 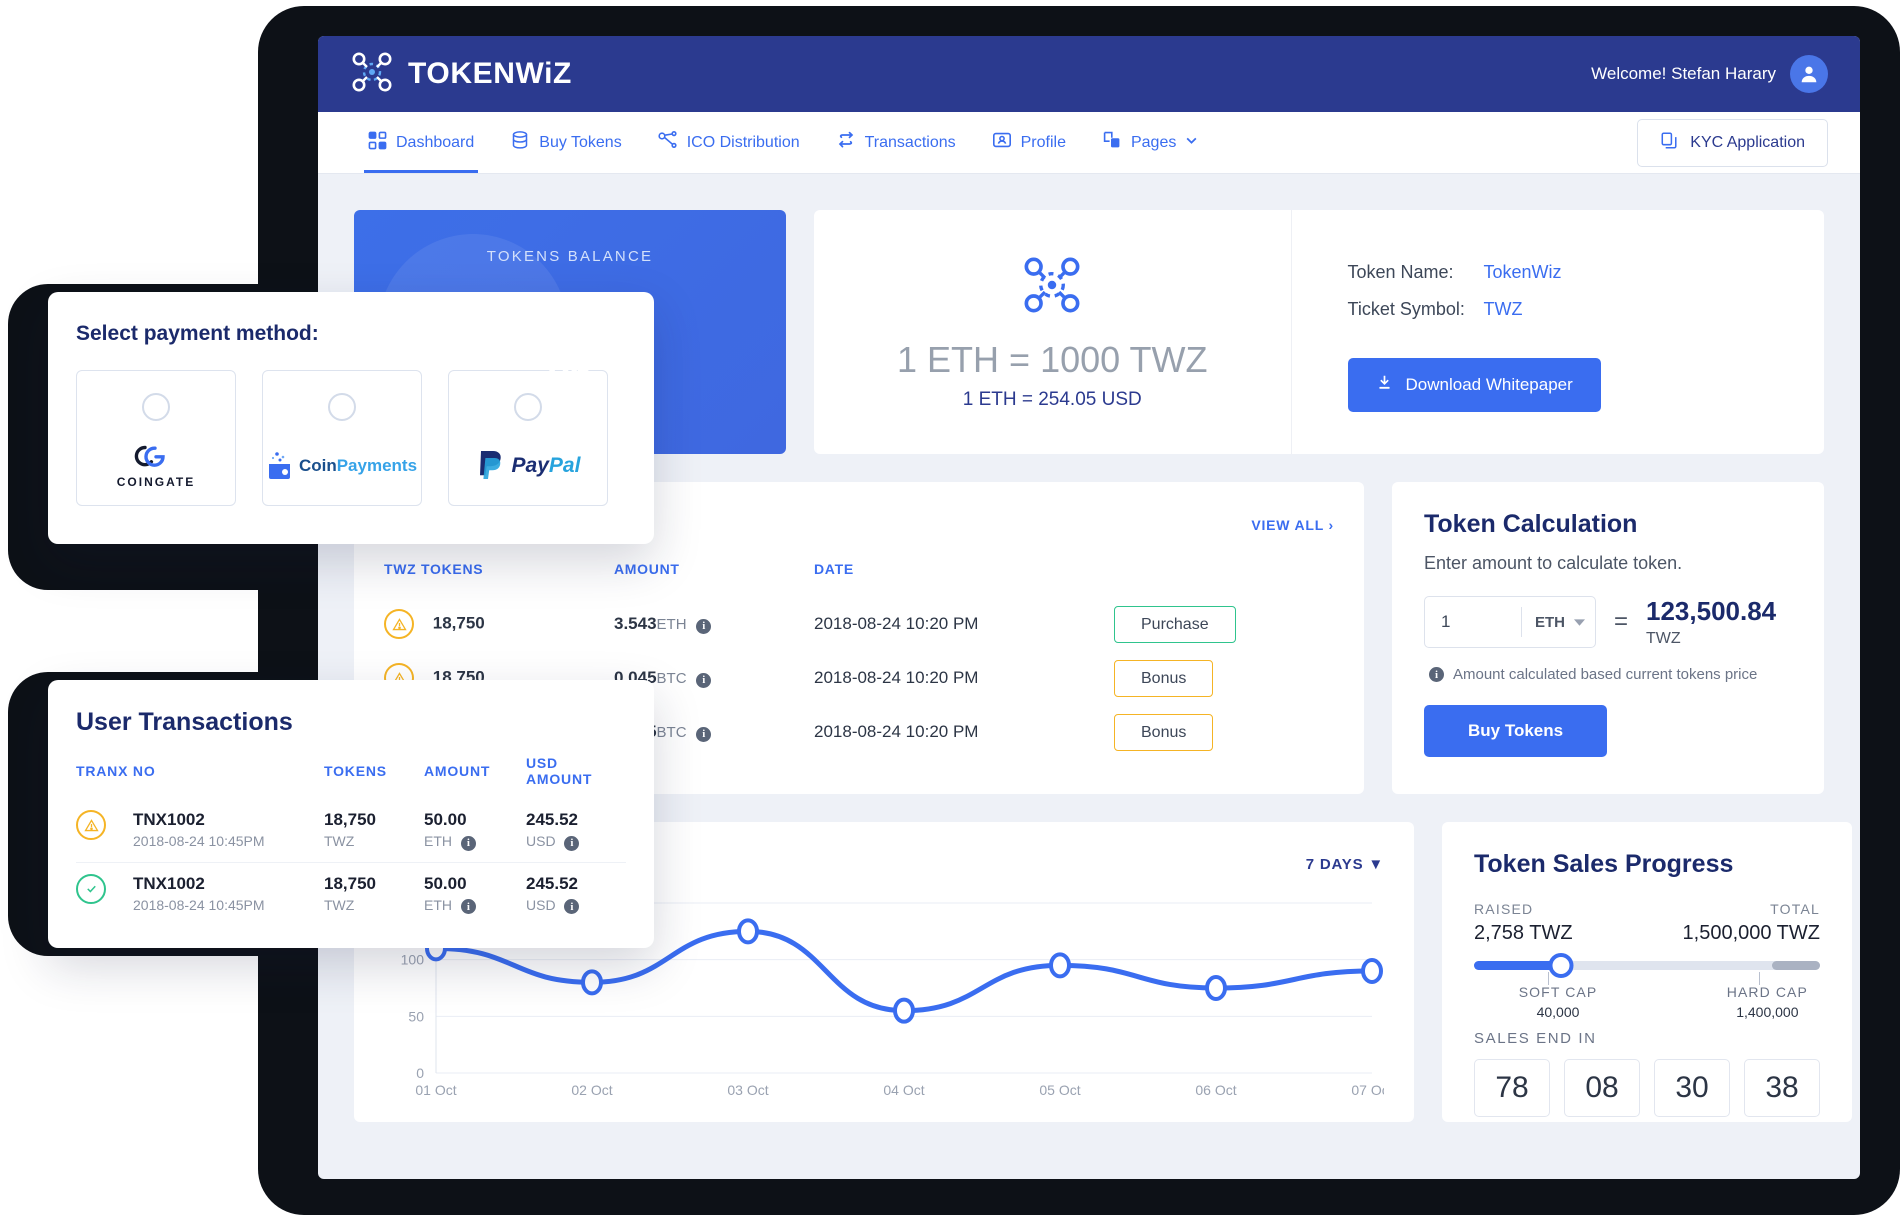 What do you see at coordinates (1052, 359) in the screenshot?
I see `eth-to-twz-rate: 1 ETH = 1000 TWZ` at bounding box center [1052, 359].